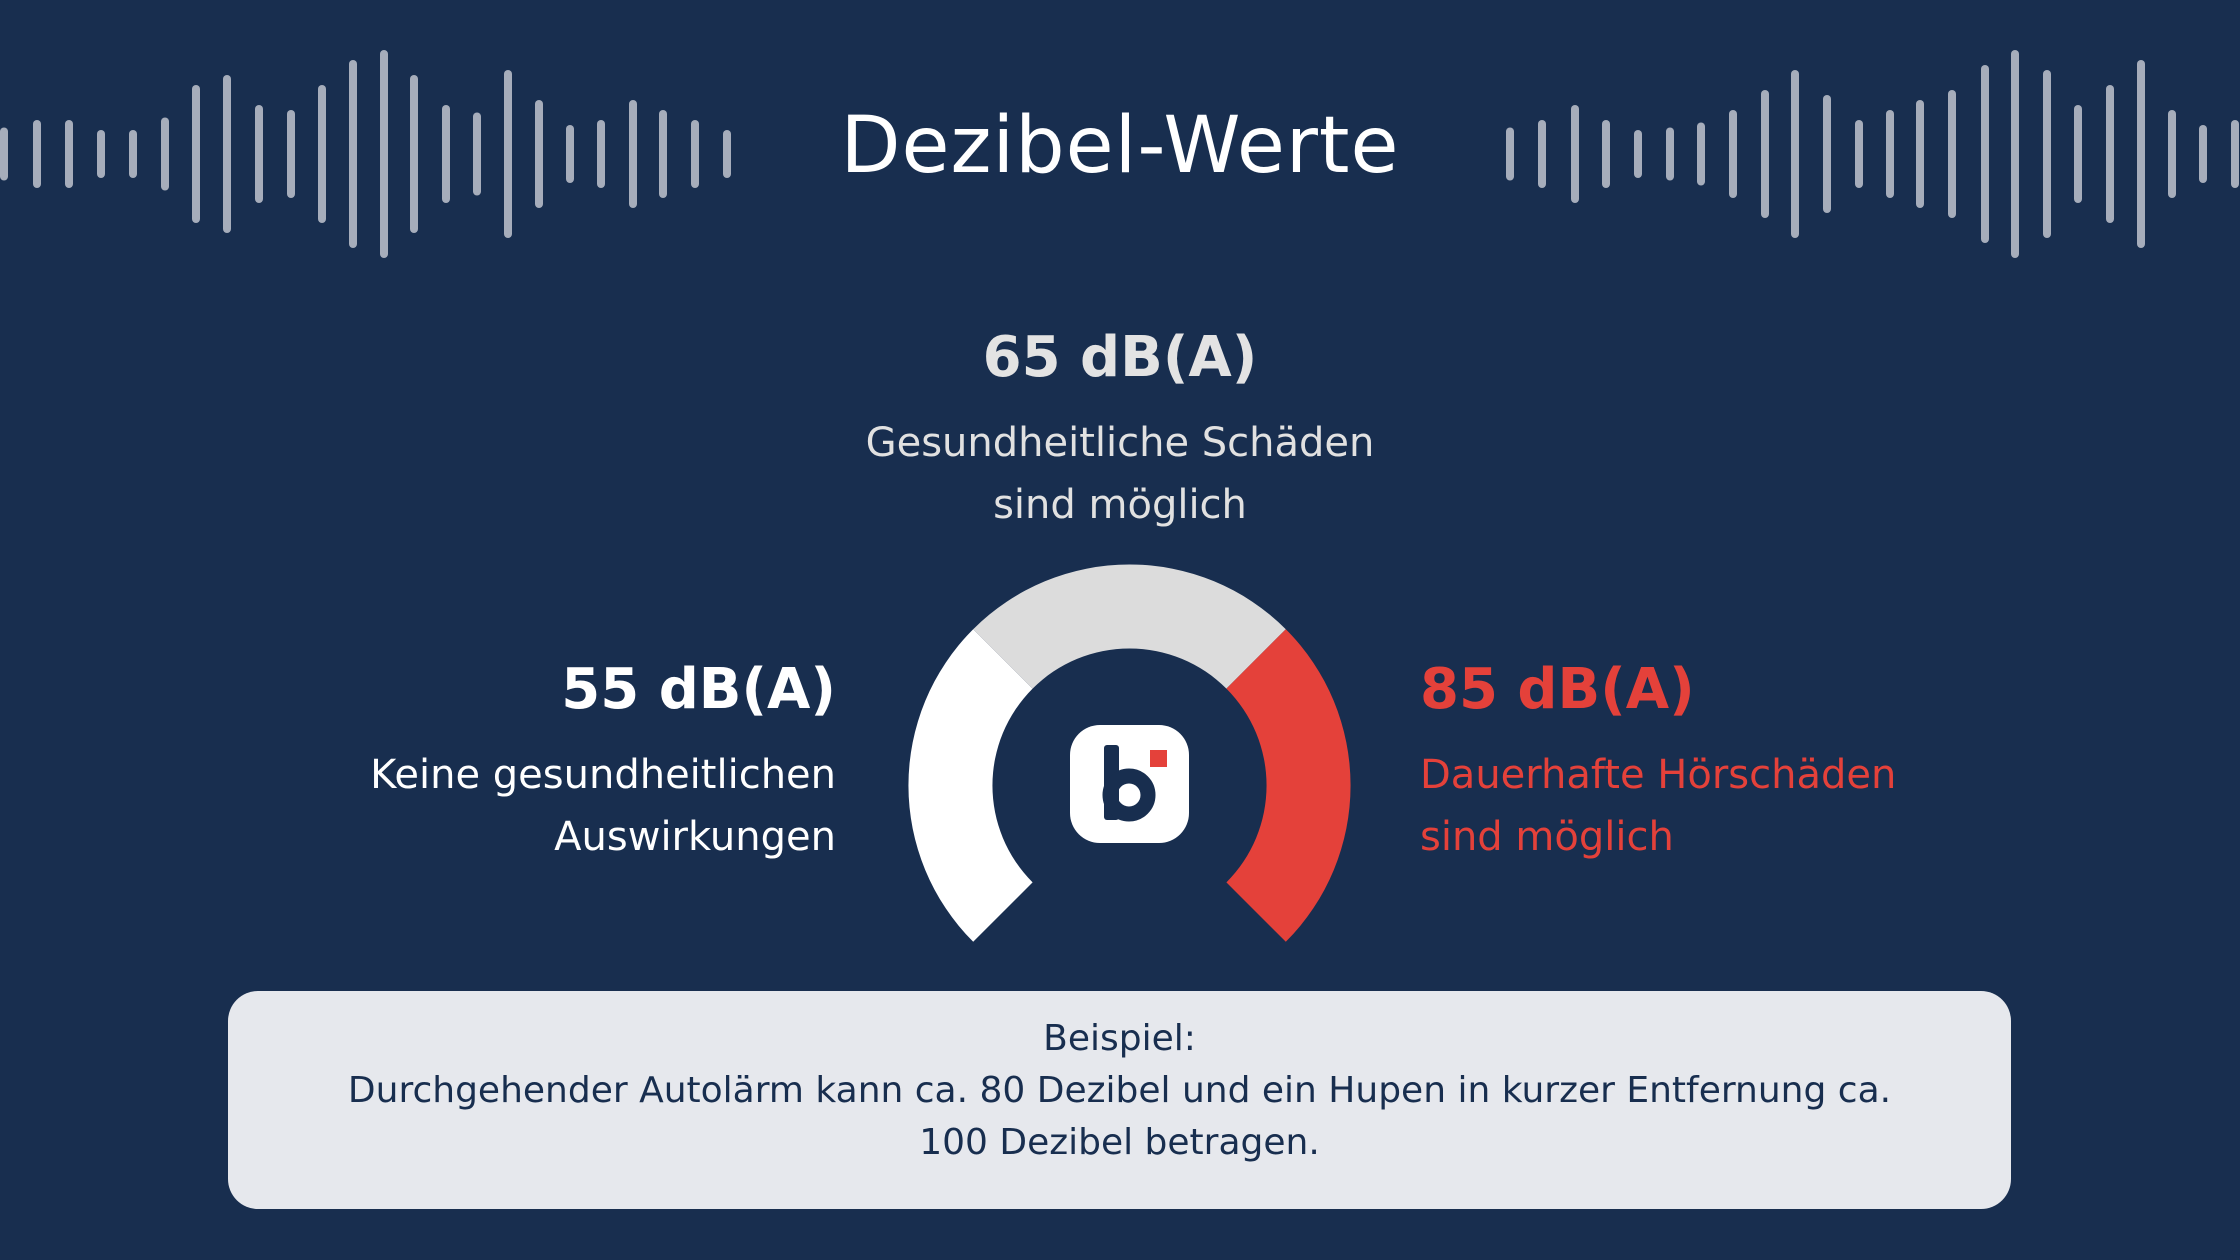  What do you see at coordinates (1770, 806) in the screenshot?
I see `level-85-description: Dauerhafte Hörschäden sind möglich` at bounding box center [1770, 806].